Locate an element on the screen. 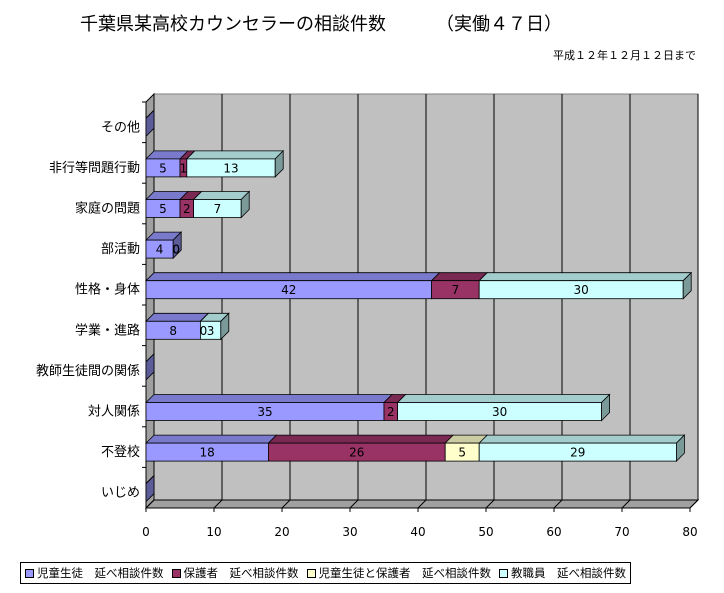 This screenshot has width=724, height=593. data-label: 3 is located at coordinates (211, 331).